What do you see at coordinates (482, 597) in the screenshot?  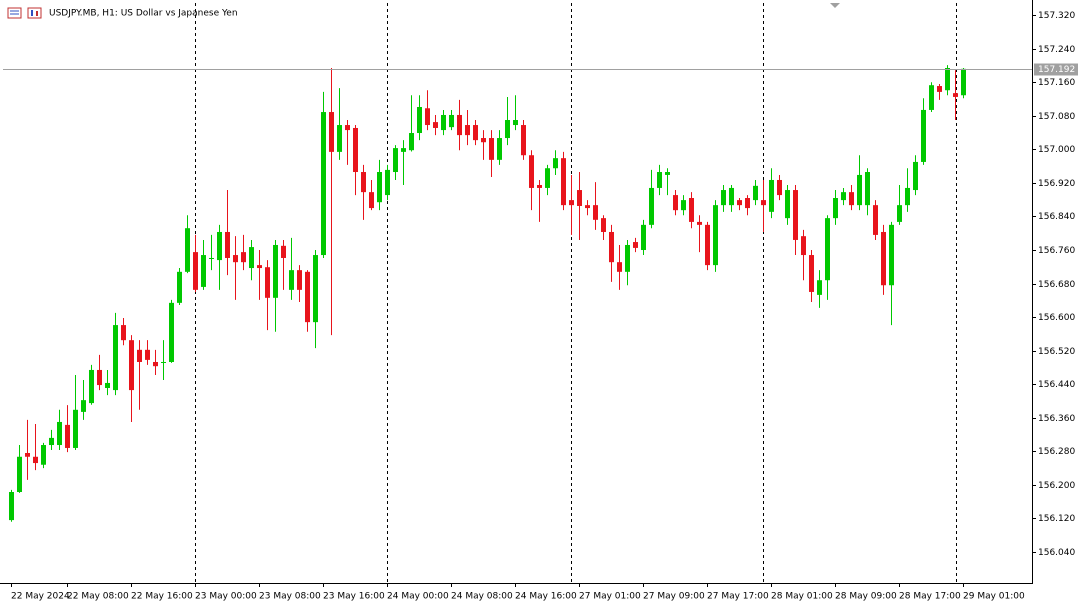 I see `x-tick-label: 24 May 08:00` at bounding box center [482, 597].